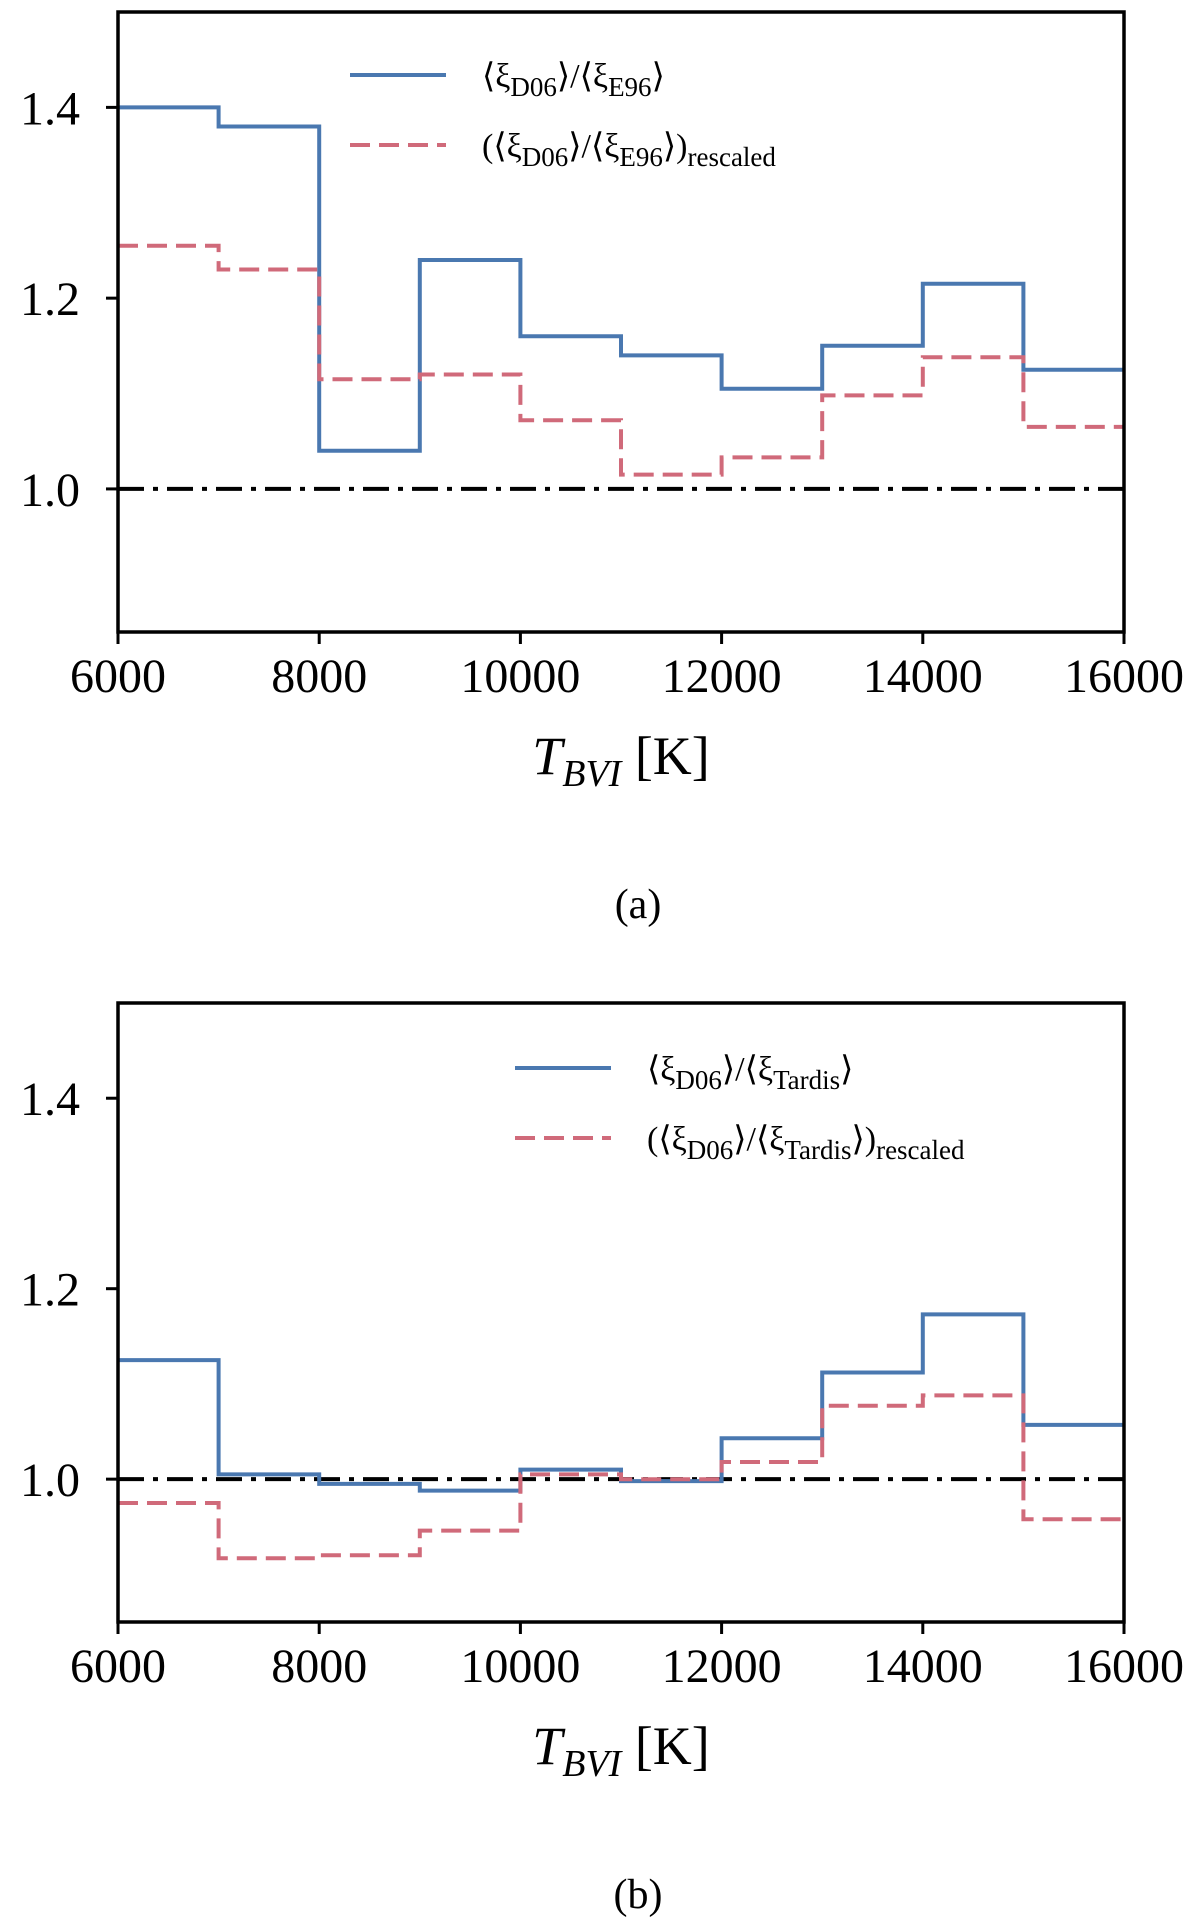 The image size is (1200, 1924). I want to click on panel-caption: (a), so click(638, 905).